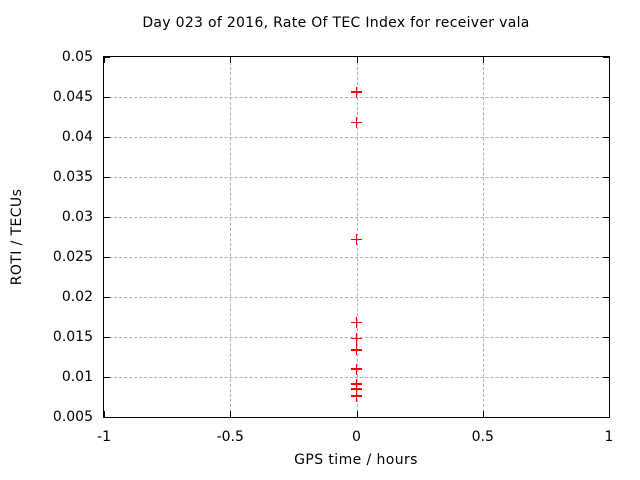  What do you see at coordinates (356, 437) in the screenshot?
I see `x-tick-label: 0` at bounding box center [356, 437].